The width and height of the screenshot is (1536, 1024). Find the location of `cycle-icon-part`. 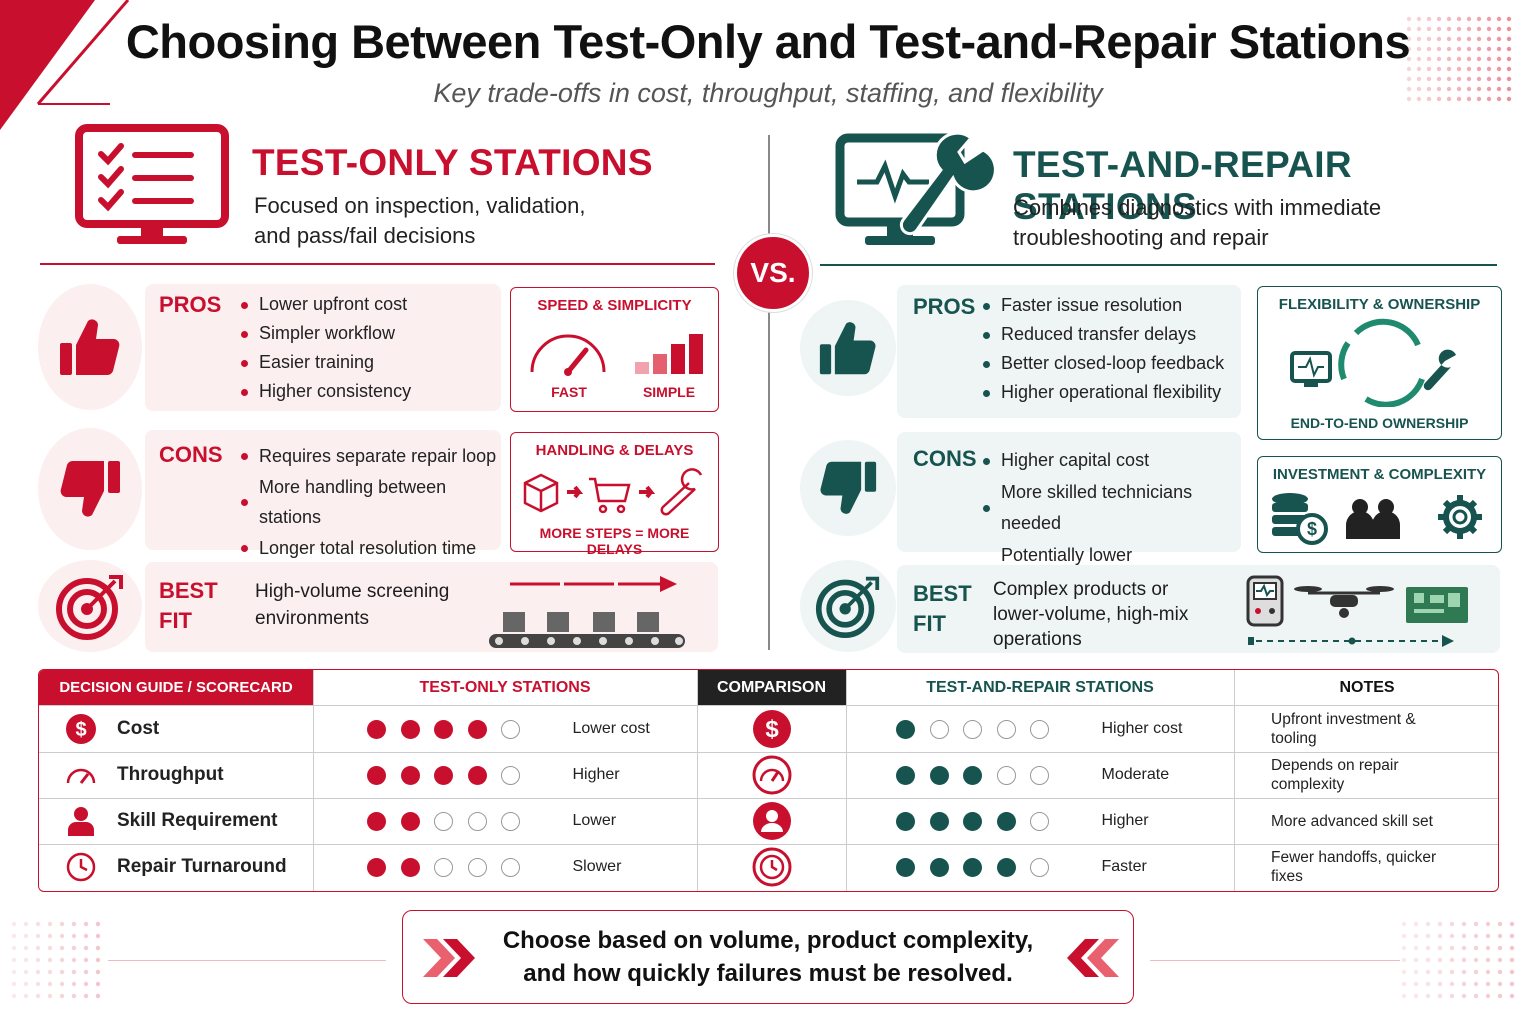

cycle-icon-part is located at coordinates (1311, 367).